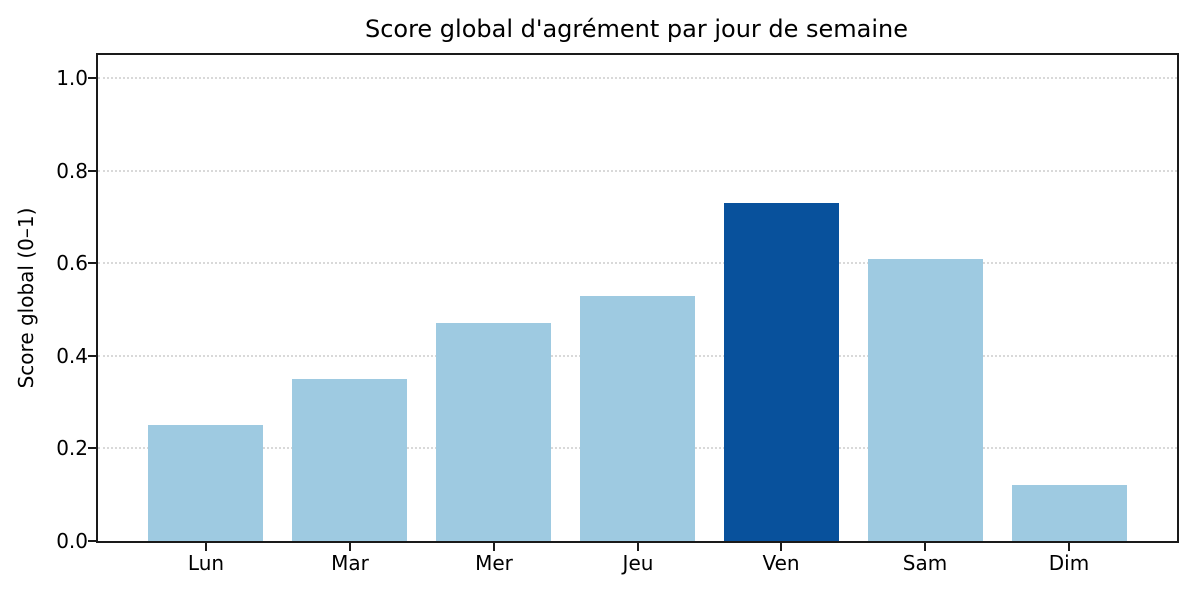 The image size is (1200, 600). Describe the element at coordinates (638, 547) in the screenshot. I see `x-tick-mark-jeu` at that location.